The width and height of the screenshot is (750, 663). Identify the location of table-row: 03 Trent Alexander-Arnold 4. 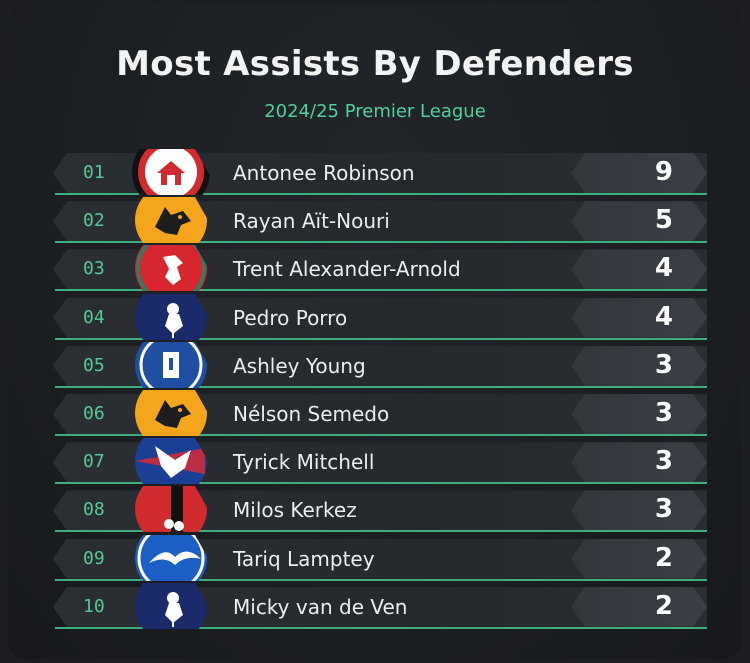
(380, 268).